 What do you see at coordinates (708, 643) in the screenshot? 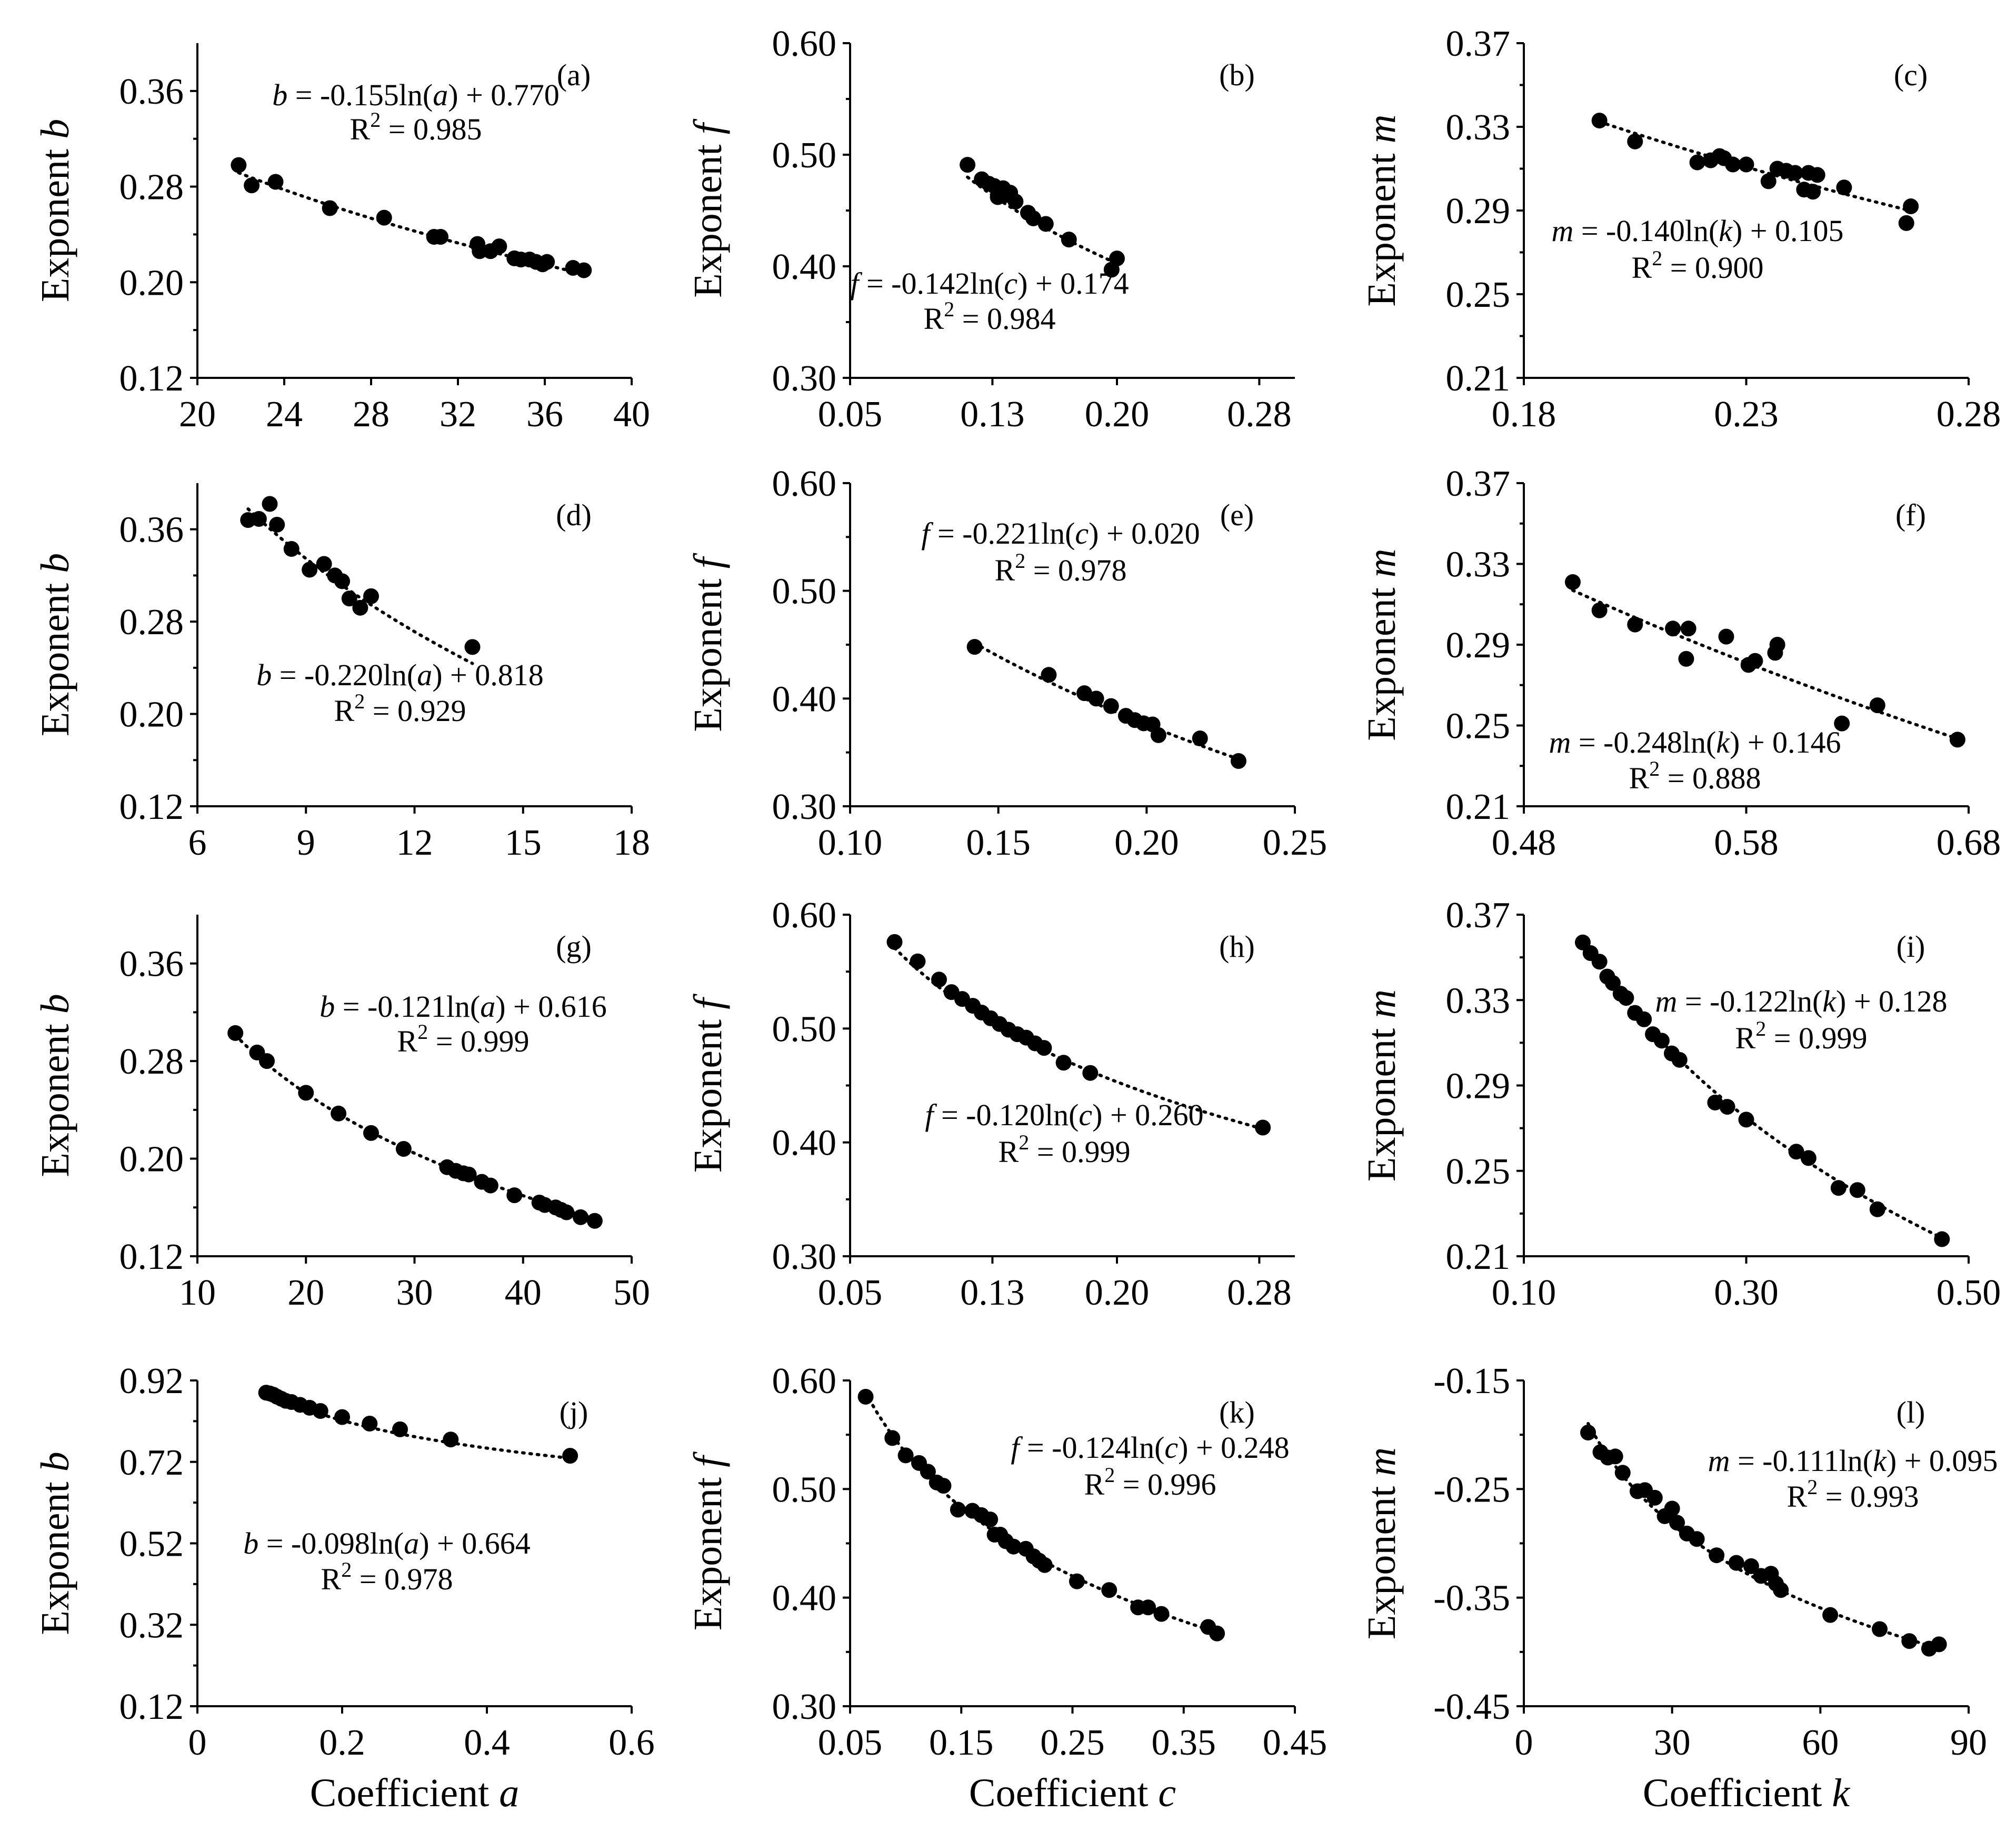
I see `y-axis-title: Exponent f` at bounding box center [708, 643].